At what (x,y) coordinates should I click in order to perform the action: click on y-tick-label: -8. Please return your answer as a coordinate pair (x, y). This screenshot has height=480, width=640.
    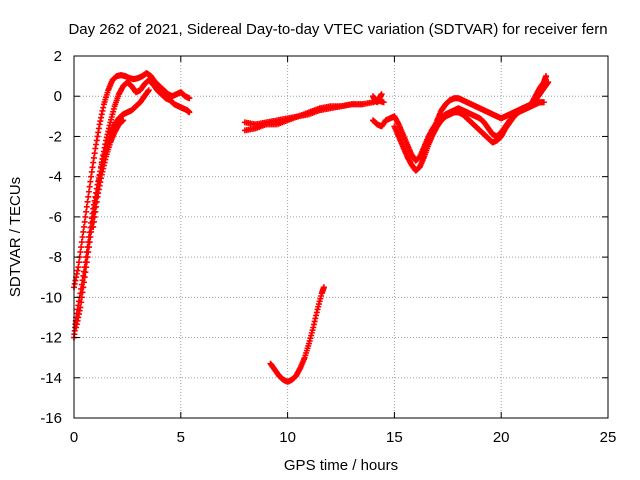
    Looking at the image, I should click on (55, 257).